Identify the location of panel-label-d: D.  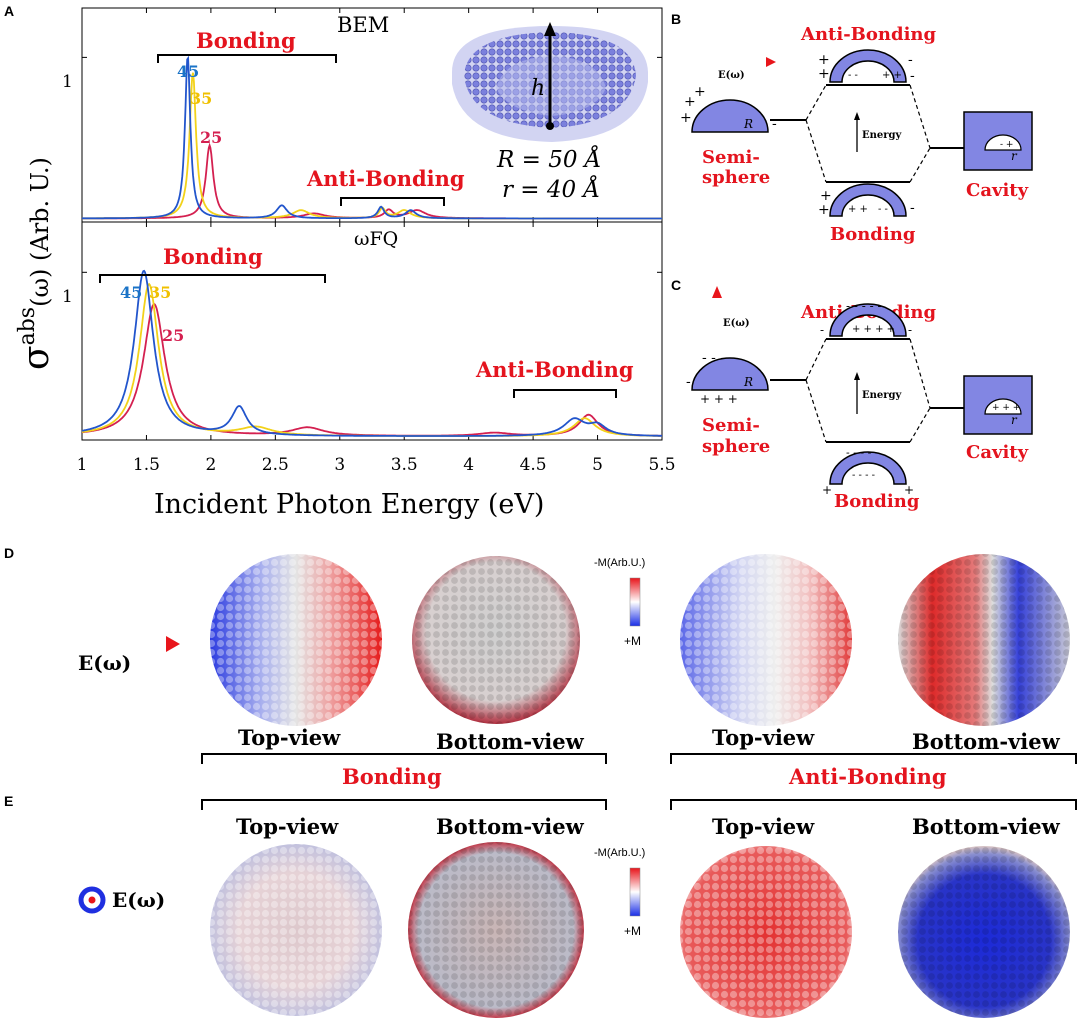
(9, 553).